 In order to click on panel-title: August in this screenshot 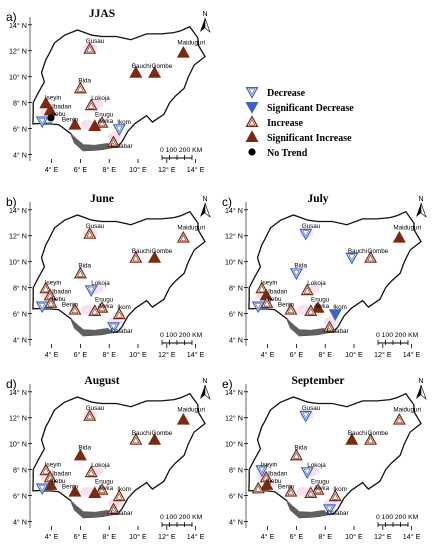, I will do `click(101, 381)`.